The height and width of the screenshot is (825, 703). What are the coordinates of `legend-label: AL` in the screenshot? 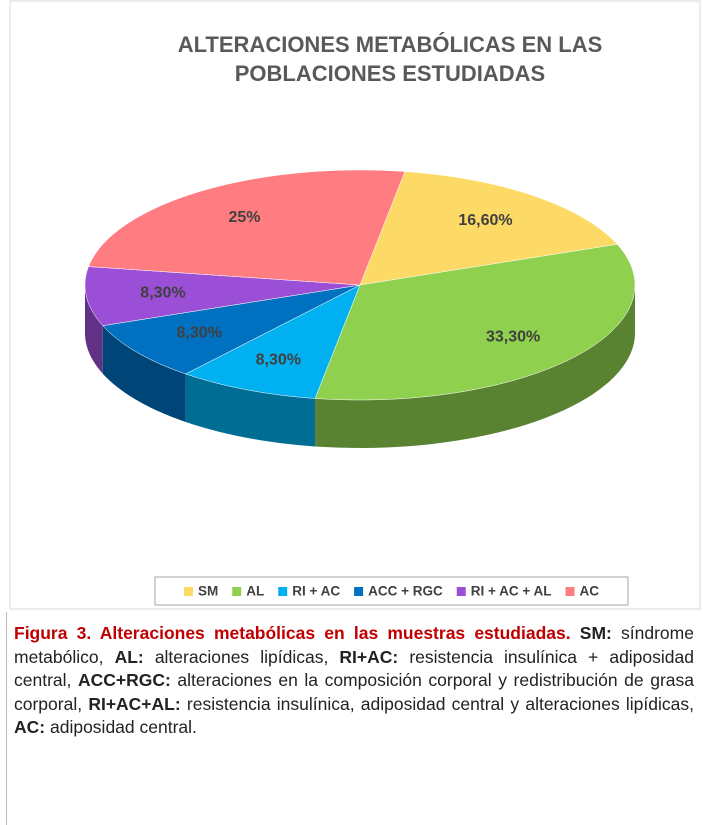 It's located at (255, 591).